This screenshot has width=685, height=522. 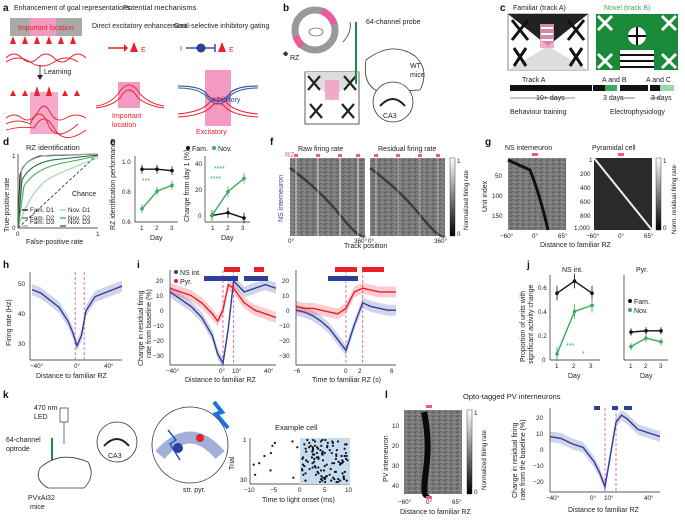 What do you see at coordinates (646, 376) in the screenshot?
I see `j-xlabel-2: Day` at bounding box center [646, 376].